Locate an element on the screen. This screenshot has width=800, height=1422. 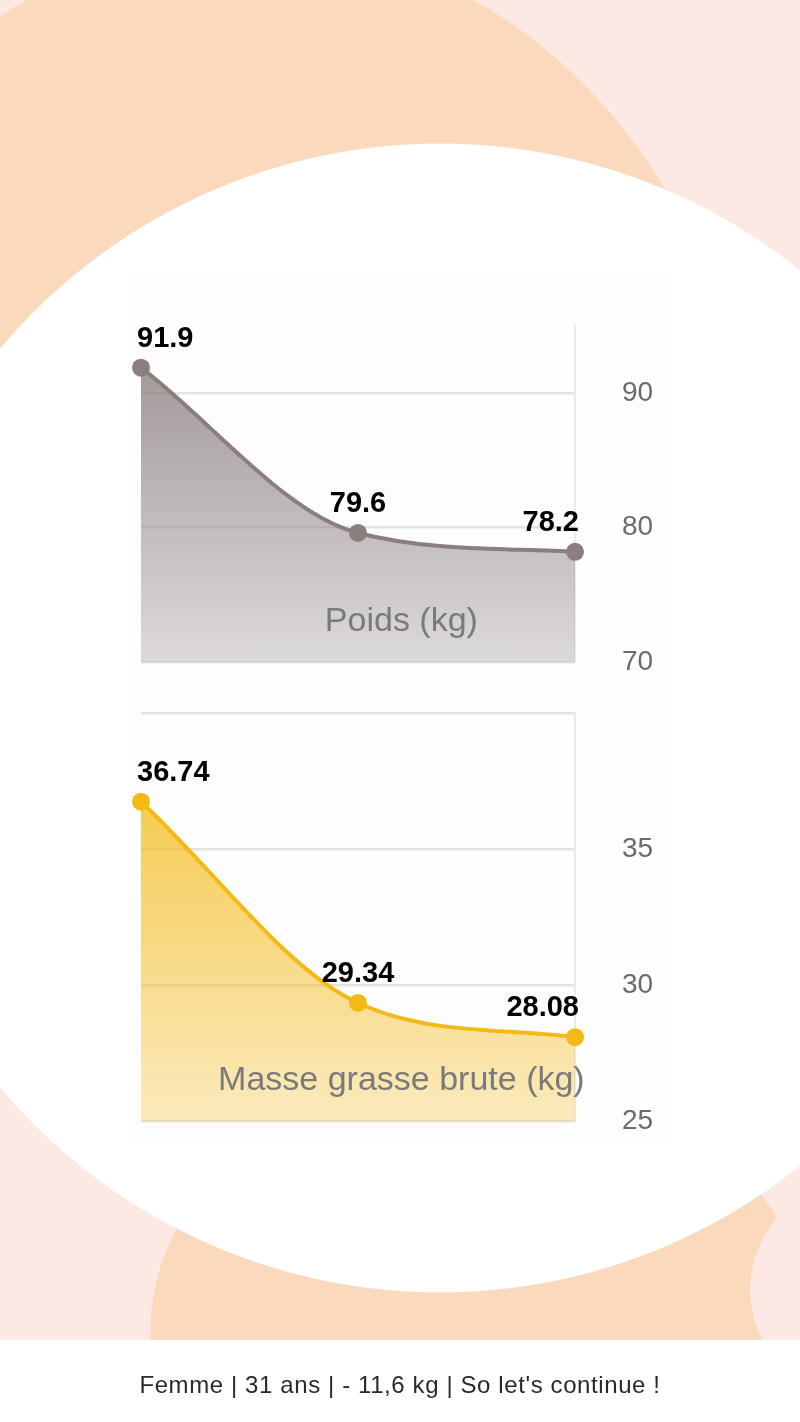
y-tick-label: 70 is located at coordinates (638, 660).